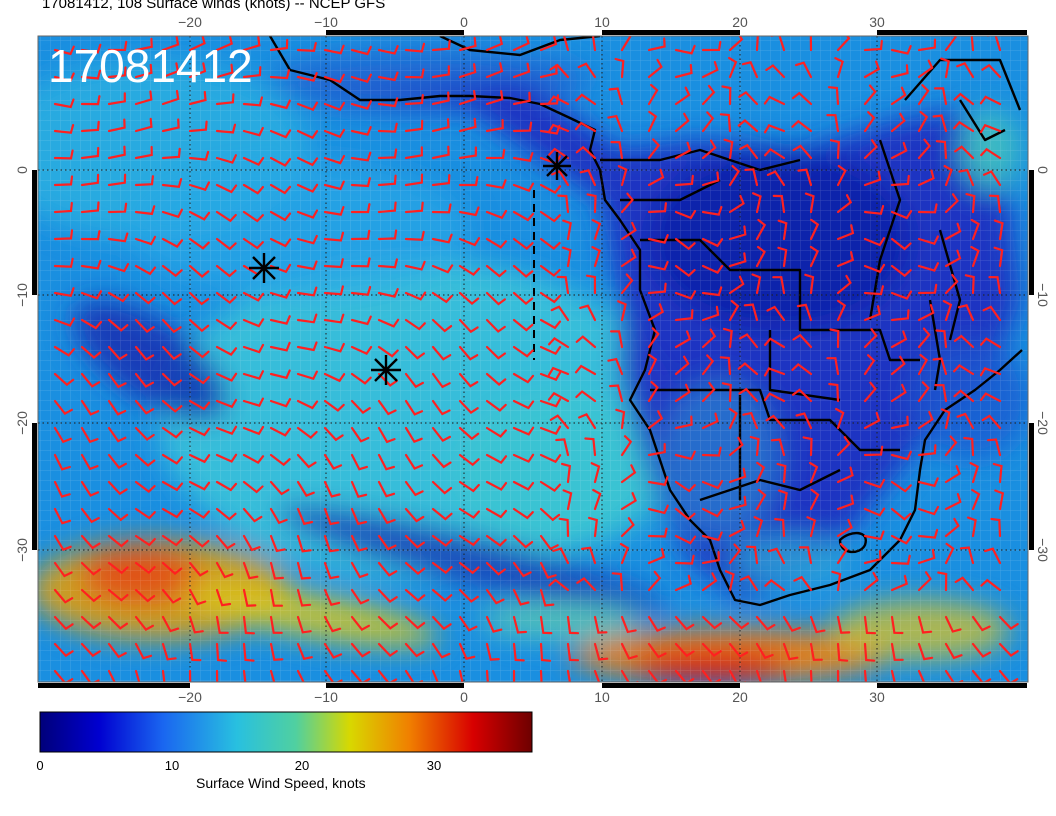 This screenshot has height=816, width=1056. Describe the element at coordinates (528, 768) in the screenshot. I see `colorbar-ticks: 0 10 20 30` at that location.